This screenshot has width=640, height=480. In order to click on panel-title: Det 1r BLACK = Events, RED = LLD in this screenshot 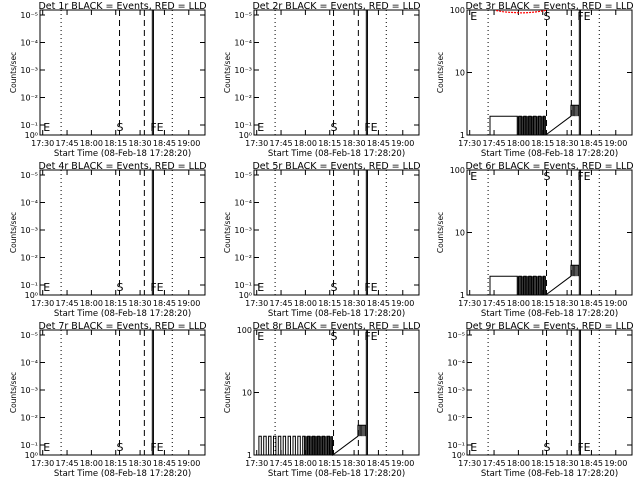, I will do `click(122, 6)`.